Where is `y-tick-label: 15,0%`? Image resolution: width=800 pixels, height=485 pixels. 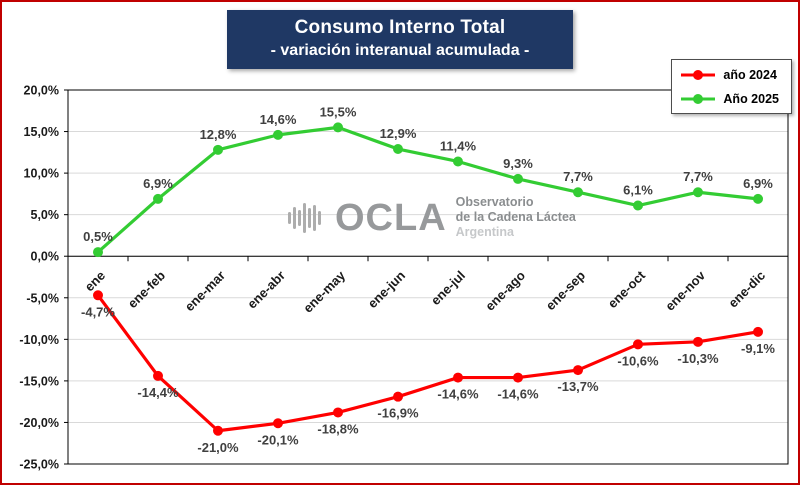 y-tick-label: 15,0% is located at coordinates (41, 132).